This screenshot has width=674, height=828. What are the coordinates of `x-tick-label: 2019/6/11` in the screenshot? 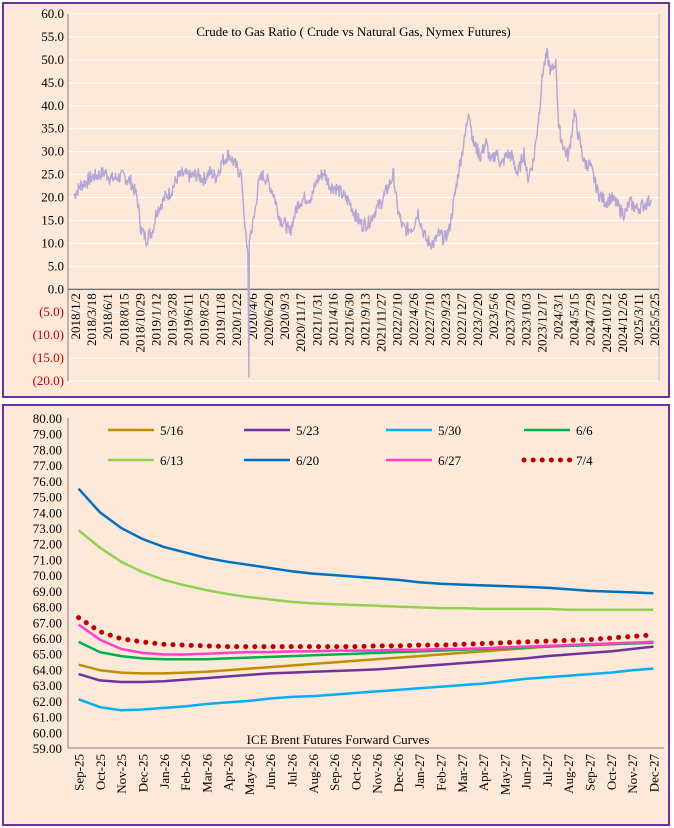 It's located at (188, 319).